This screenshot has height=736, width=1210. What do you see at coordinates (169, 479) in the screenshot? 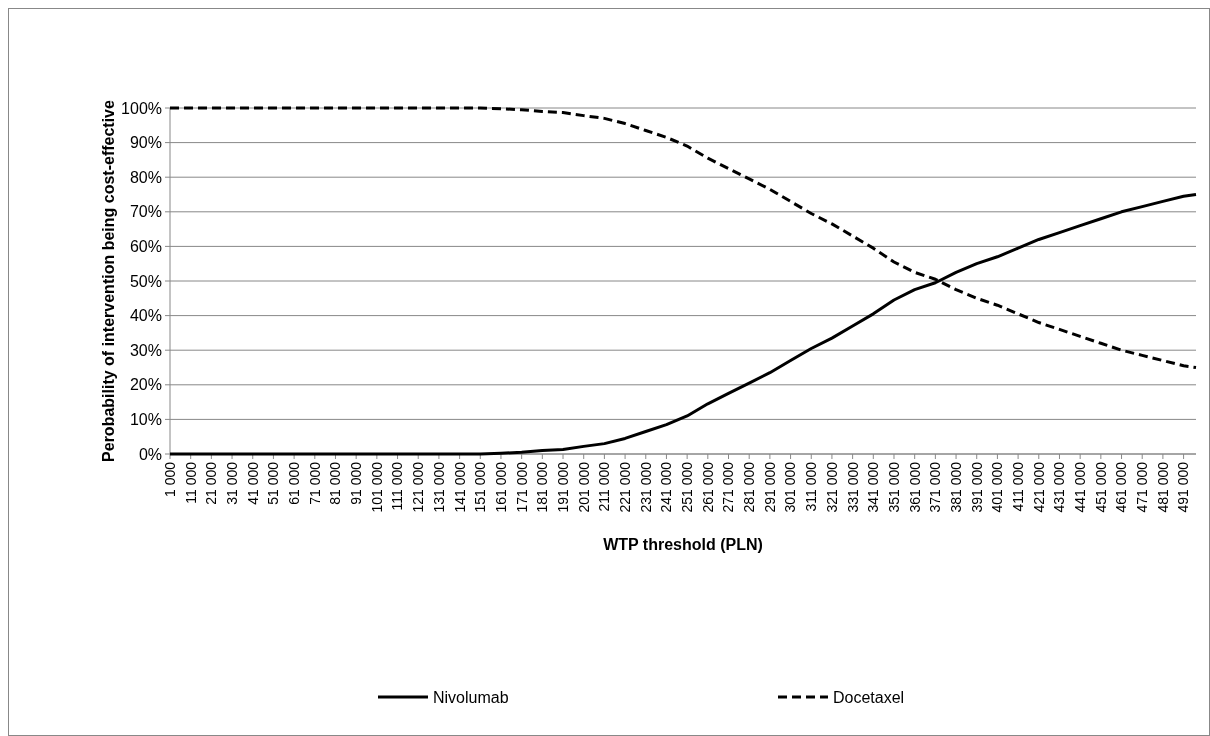
I see `x-tick-label: 1 000` at bounding box center [169, 479].